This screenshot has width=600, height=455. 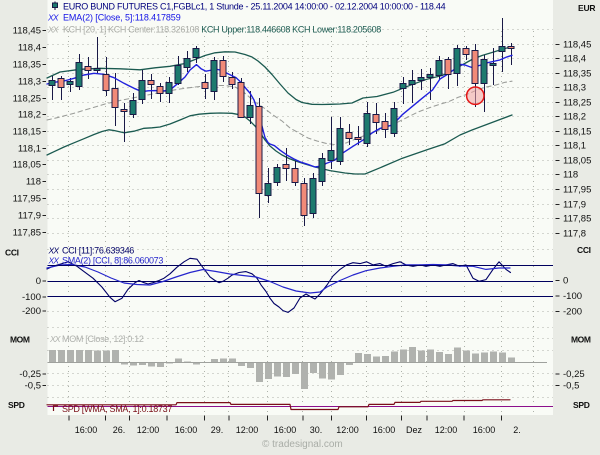 What do you see at coordinates (122, 18) in the screenshot?
I see `svg-text: EMA(2) [Close, 5]:118.417859` at bounding box center [122, 18].